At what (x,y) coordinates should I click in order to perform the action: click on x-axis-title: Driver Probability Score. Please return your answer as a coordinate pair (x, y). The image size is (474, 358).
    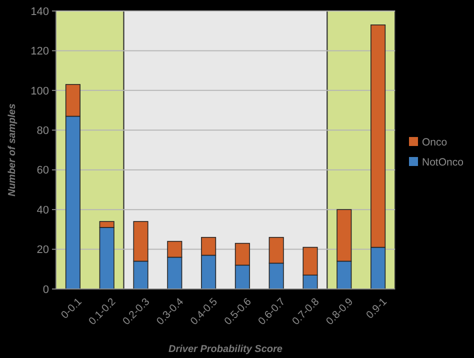
    Looking at the image, I should click on (225, 349).